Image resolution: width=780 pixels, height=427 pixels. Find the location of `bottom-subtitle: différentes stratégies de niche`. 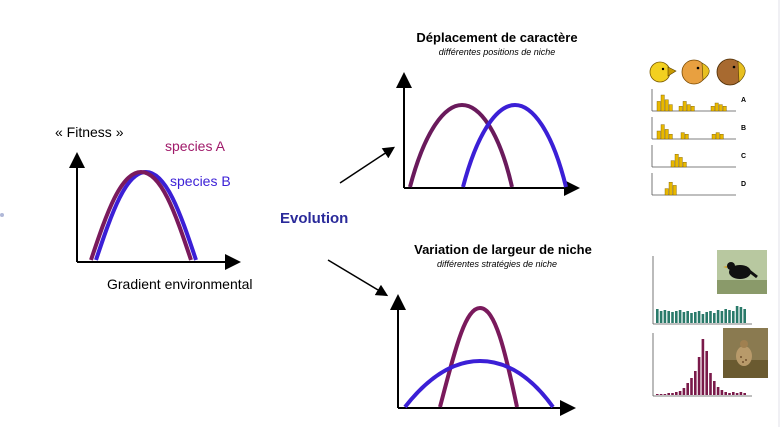

bottom-subtitle: différentes stratégies de niche is located at coordinates (497, 264).